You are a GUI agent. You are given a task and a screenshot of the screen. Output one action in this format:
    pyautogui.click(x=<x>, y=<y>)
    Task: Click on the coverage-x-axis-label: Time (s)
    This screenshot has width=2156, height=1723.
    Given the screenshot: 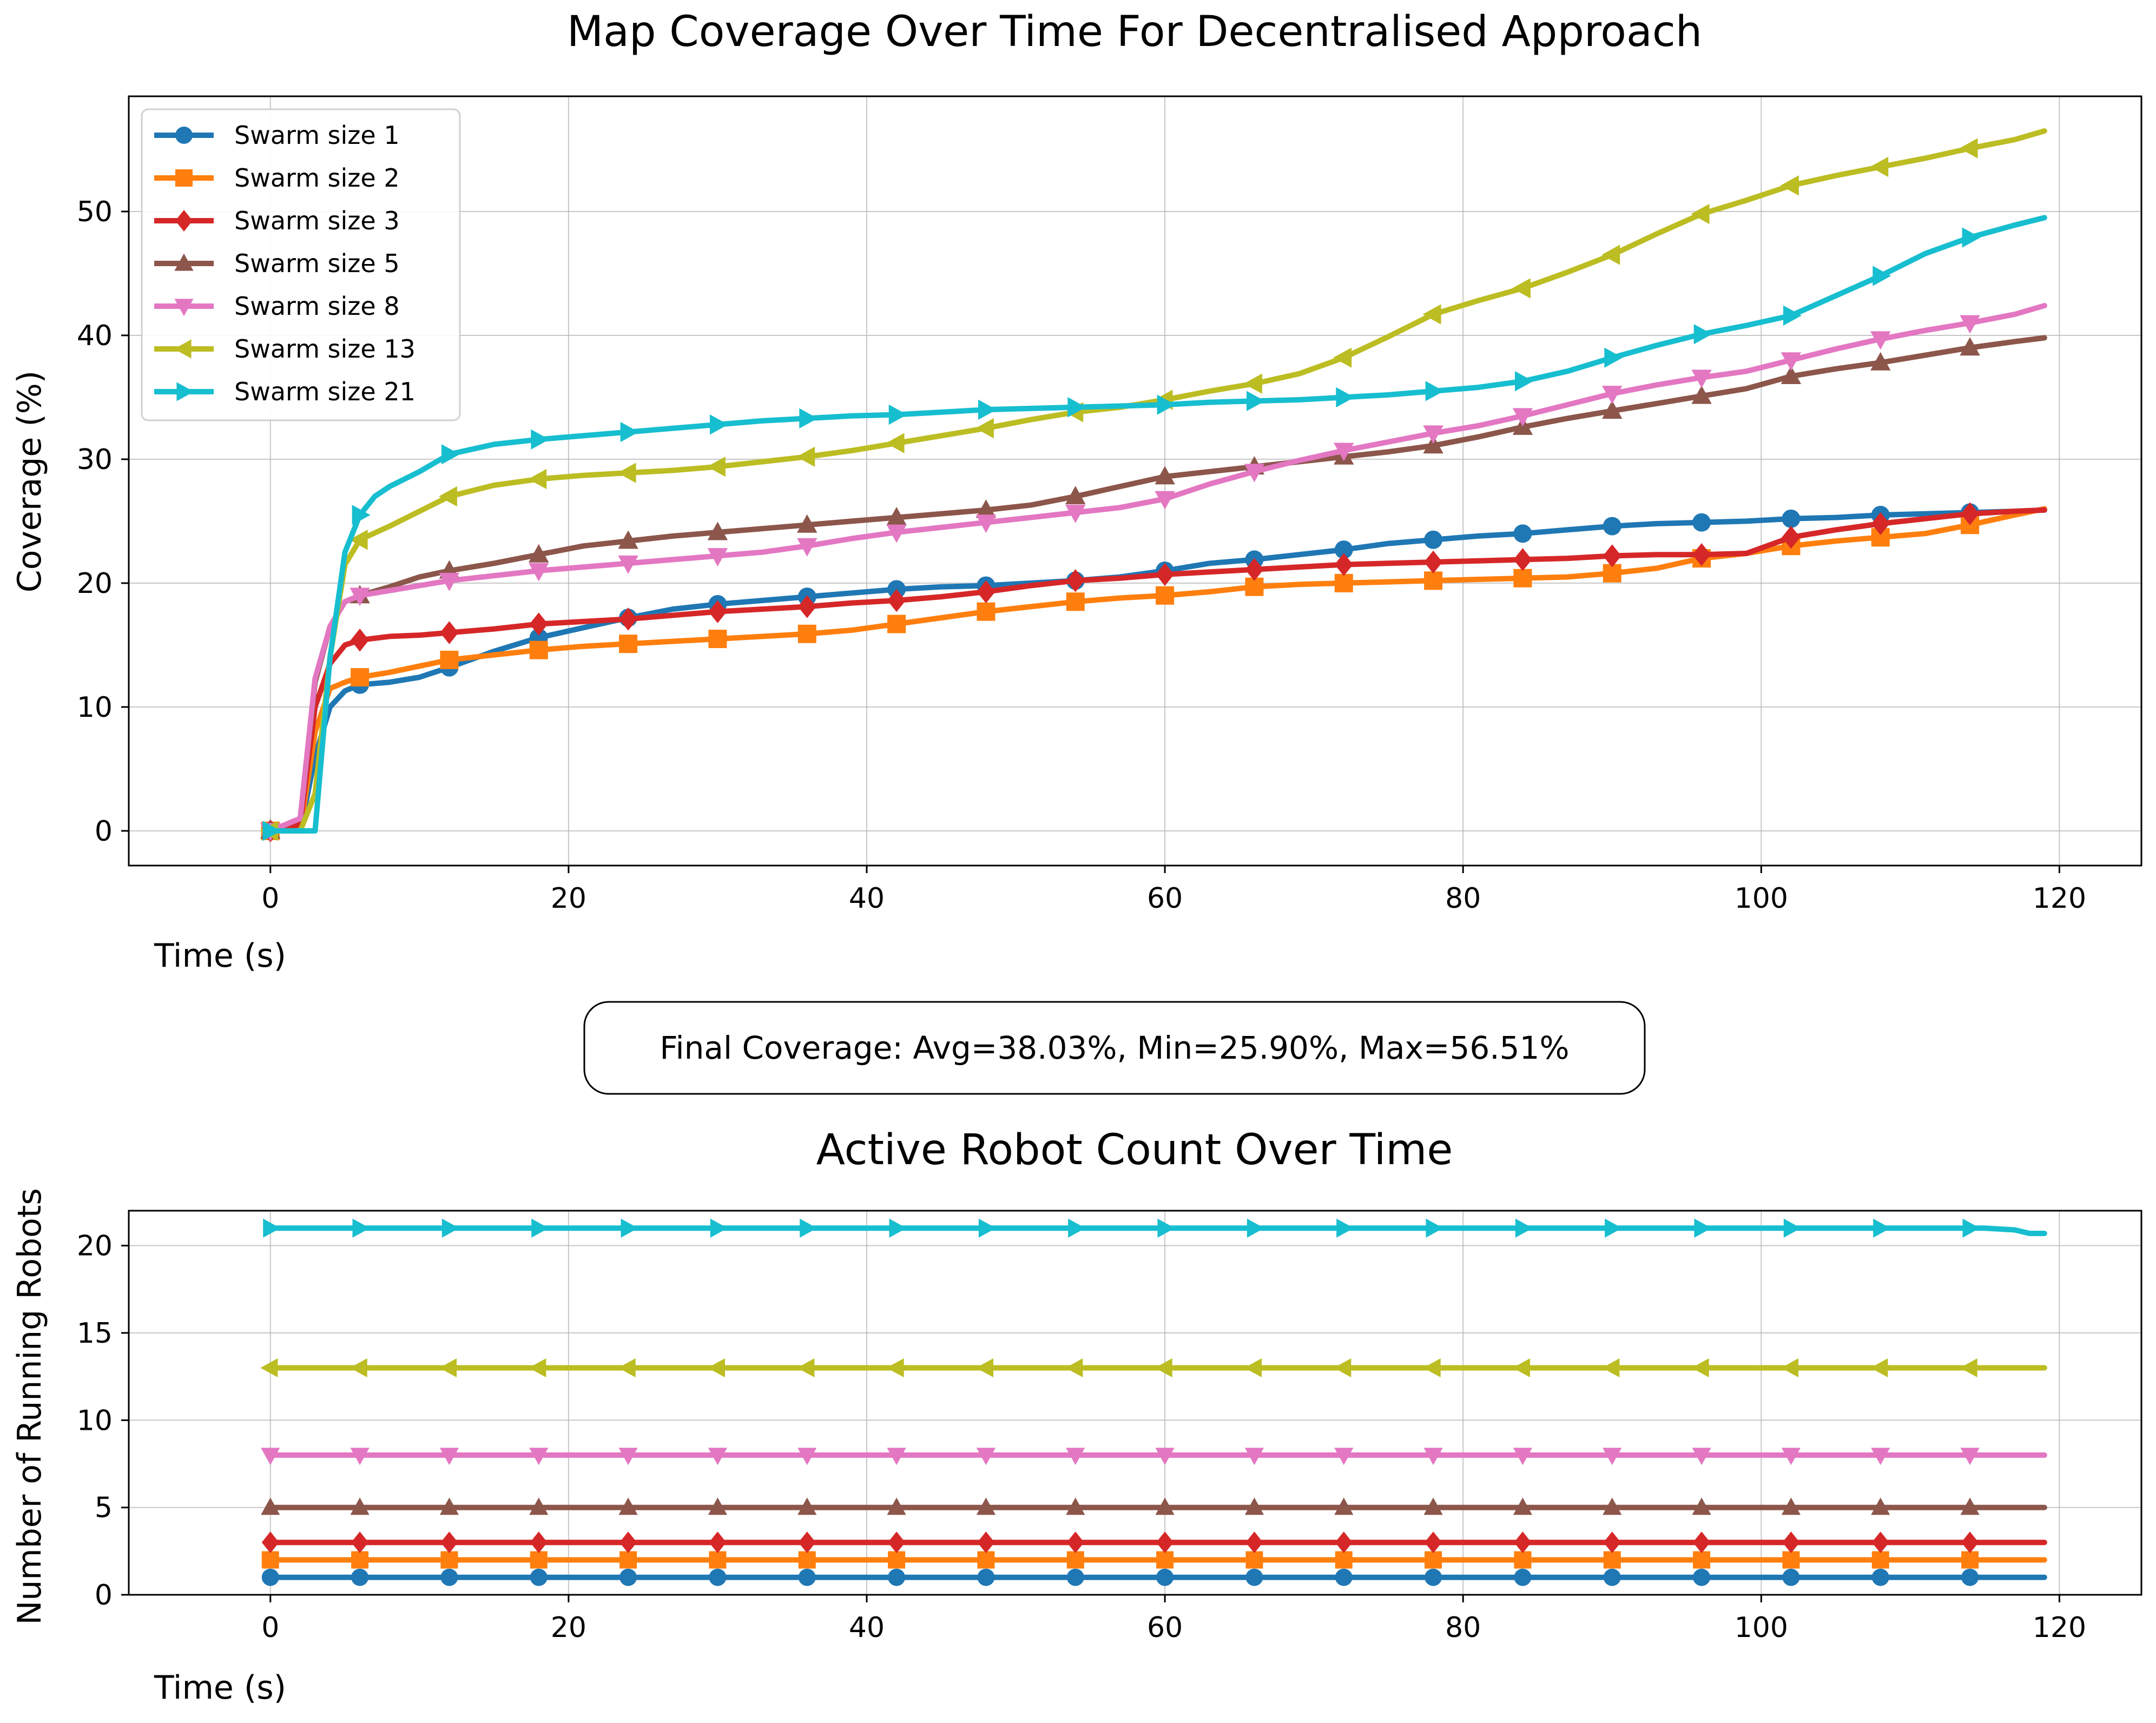 What is the action you would take?
    pyautogui.click(x=220, y=956)
    